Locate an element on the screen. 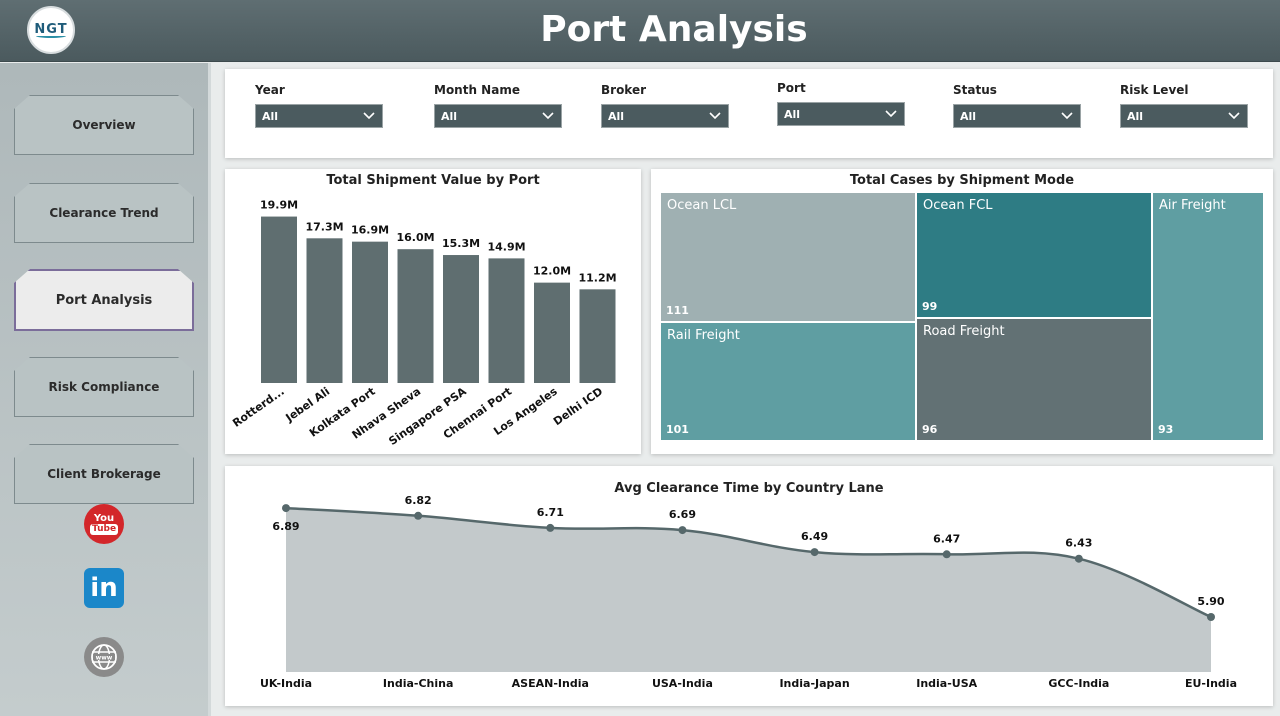  treemap-label: Air Freight is located at coordinates (1192, 205).